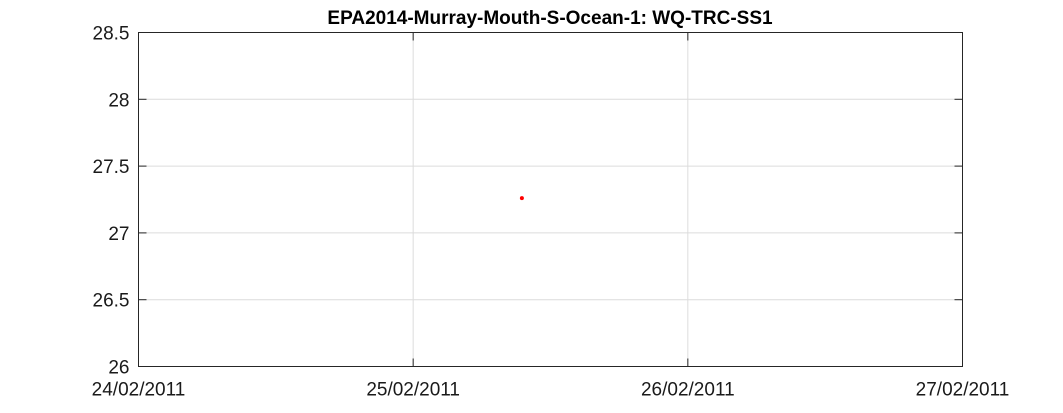 The height and width of the screenshot is (413, 1063). What do you see at coordinates (139, 390) in the screenshot?
I see `x-tick-label: 24/02/2011` at bounding box center [139, 390].